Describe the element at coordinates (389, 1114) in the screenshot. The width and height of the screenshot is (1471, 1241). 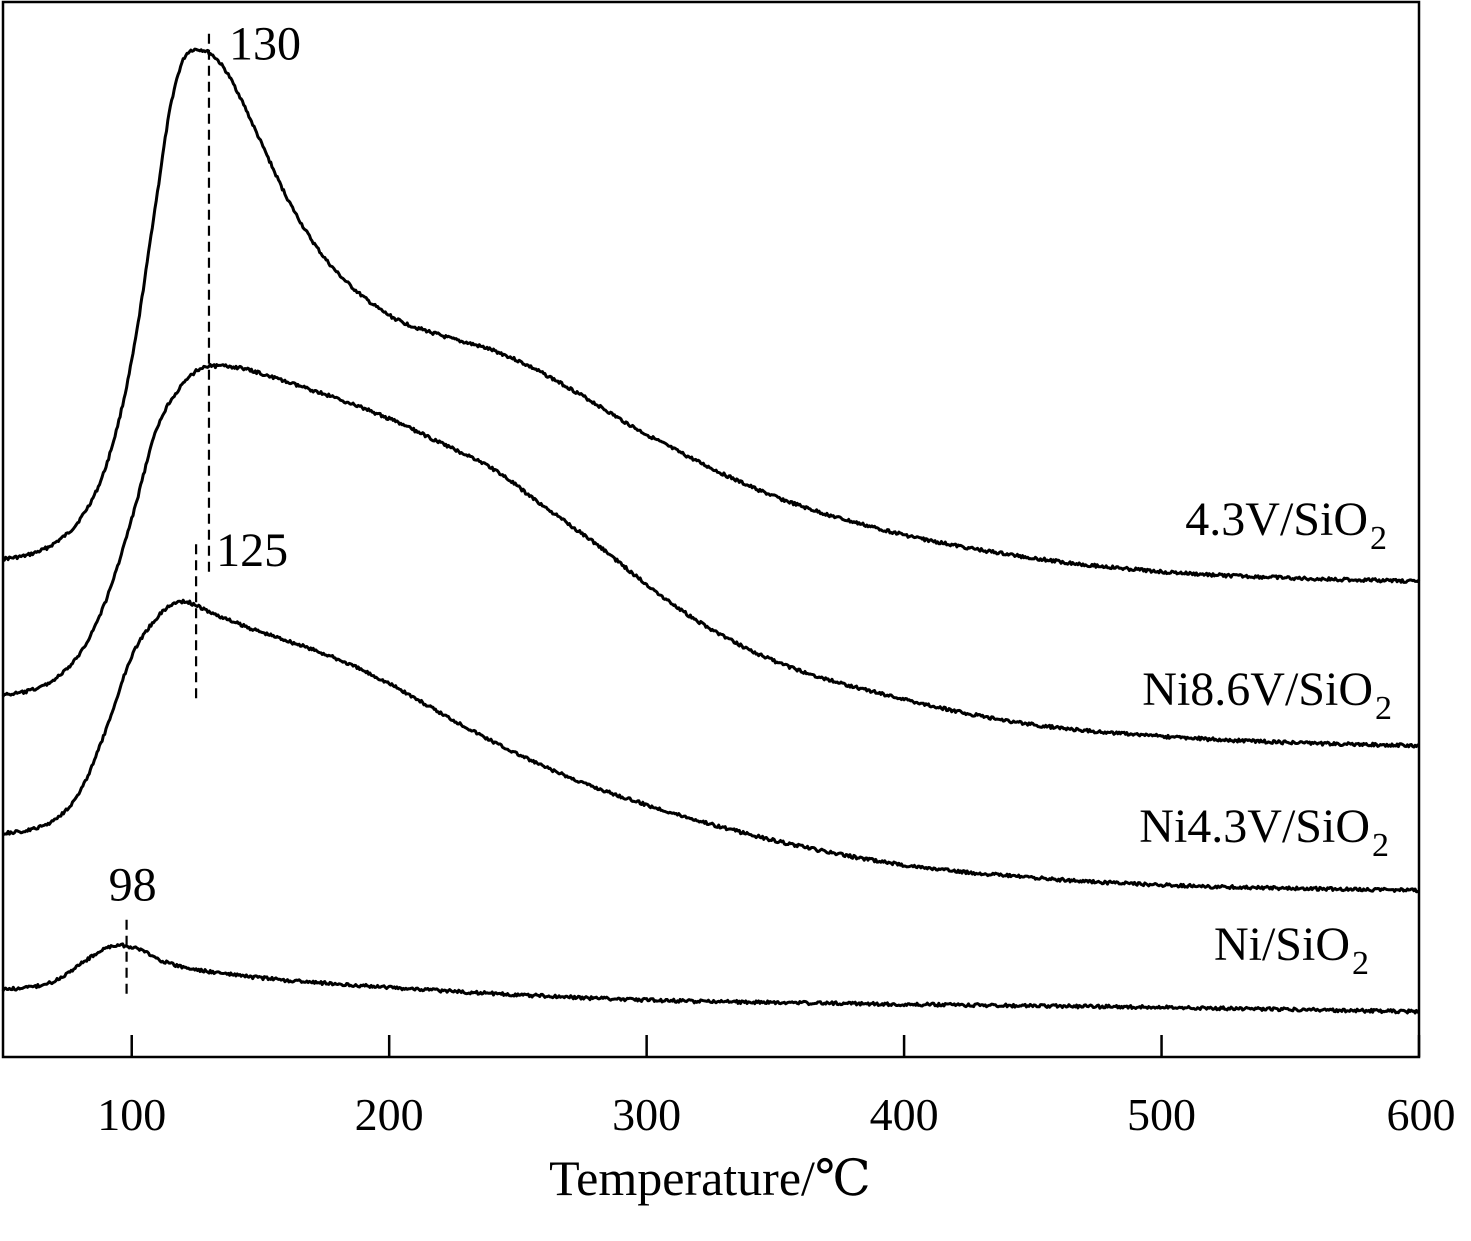
I see `x-tick-label-200: 200` at that location.